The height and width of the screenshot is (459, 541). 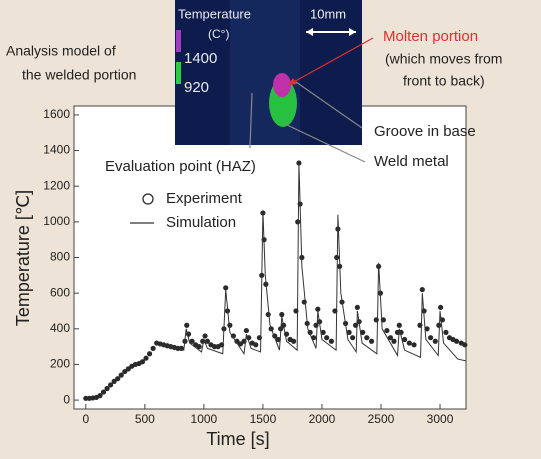 I want to click on x-tick-label: 0, so click(x=85, y=419).